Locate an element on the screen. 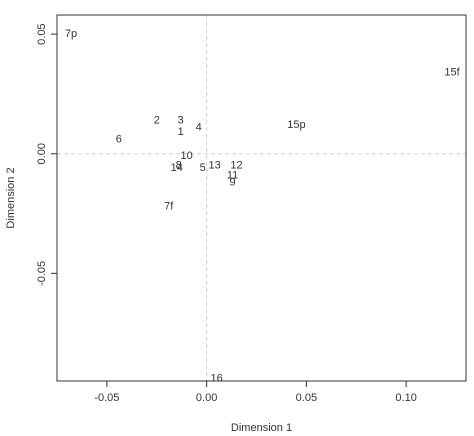 This screenshot has width=474, height=436. x-tick-label: -0.05 is located at coordinates (106, 398).